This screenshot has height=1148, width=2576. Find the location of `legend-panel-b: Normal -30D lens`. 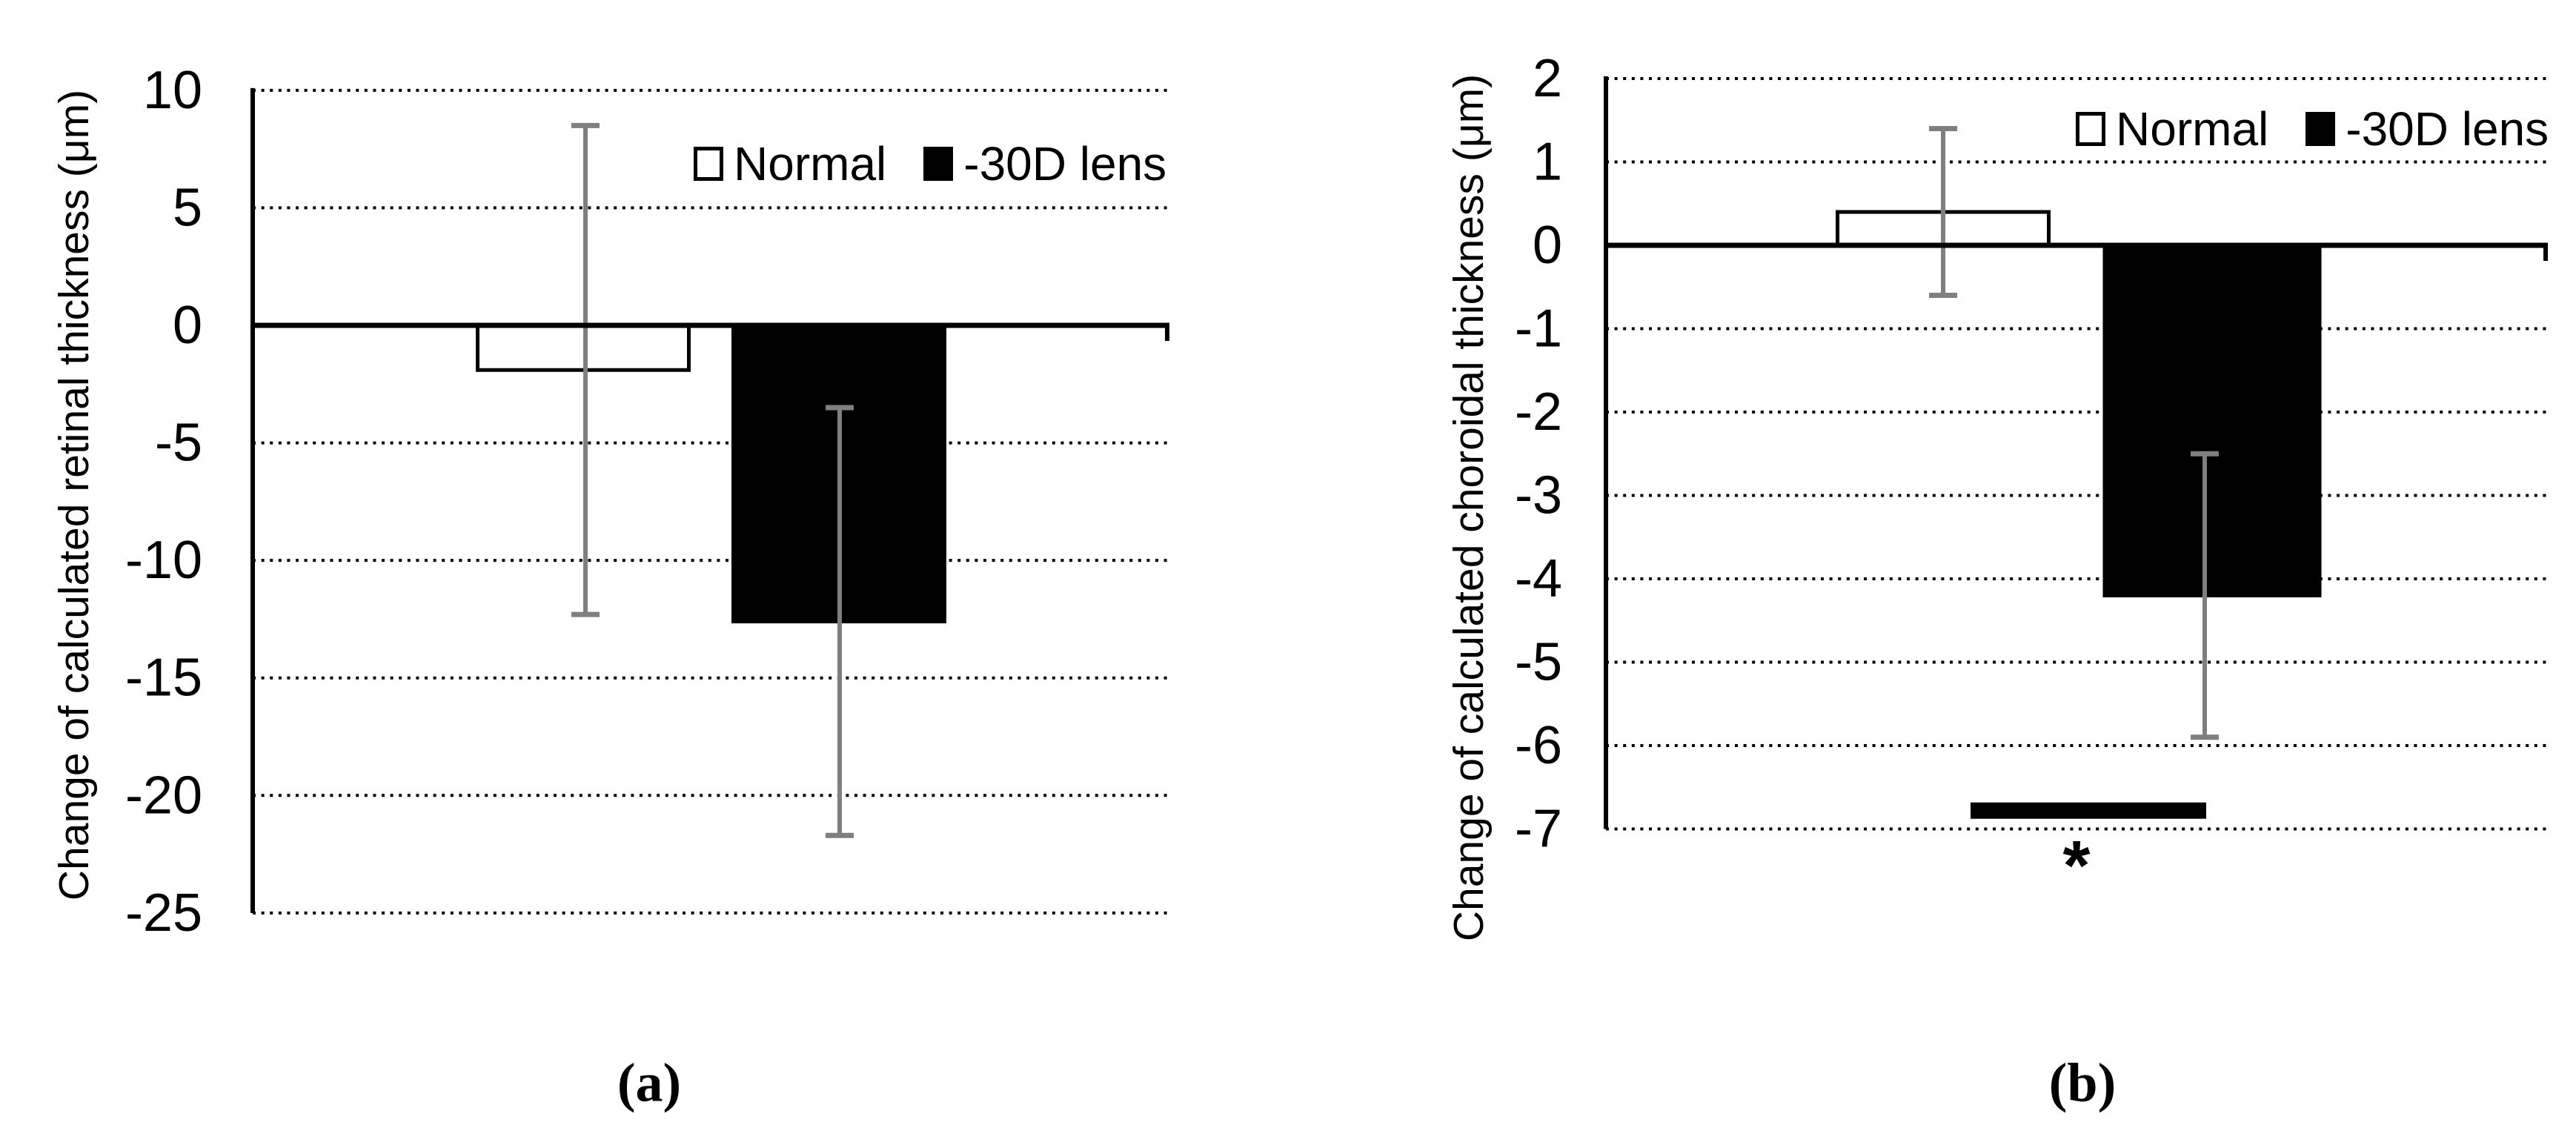

legend-panel-b: Normal -30D lens is located at coordinates (2312, 129).